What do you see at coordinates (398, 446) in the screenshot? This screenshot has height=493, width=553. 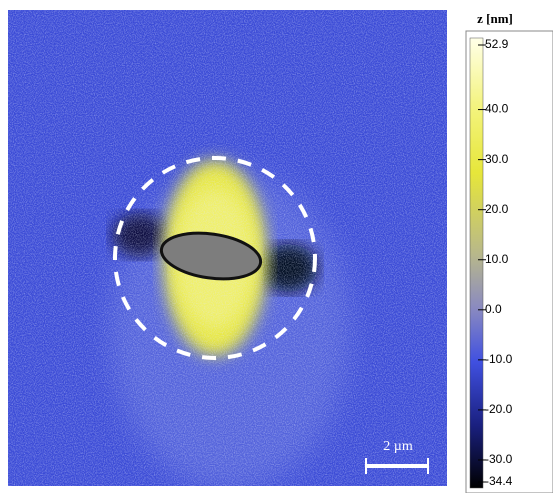 I see `scale-bar-label: 2 µm` at bounding box center [398, 446].